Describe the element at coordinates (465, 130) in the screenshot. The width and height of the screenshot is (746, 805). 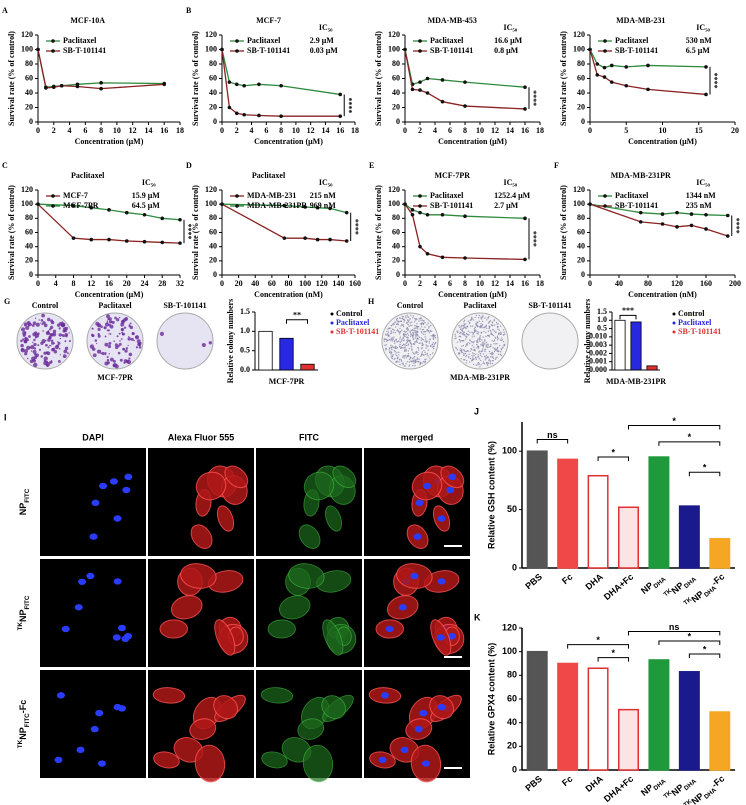
I see `x-tick-label: 8` at that location.